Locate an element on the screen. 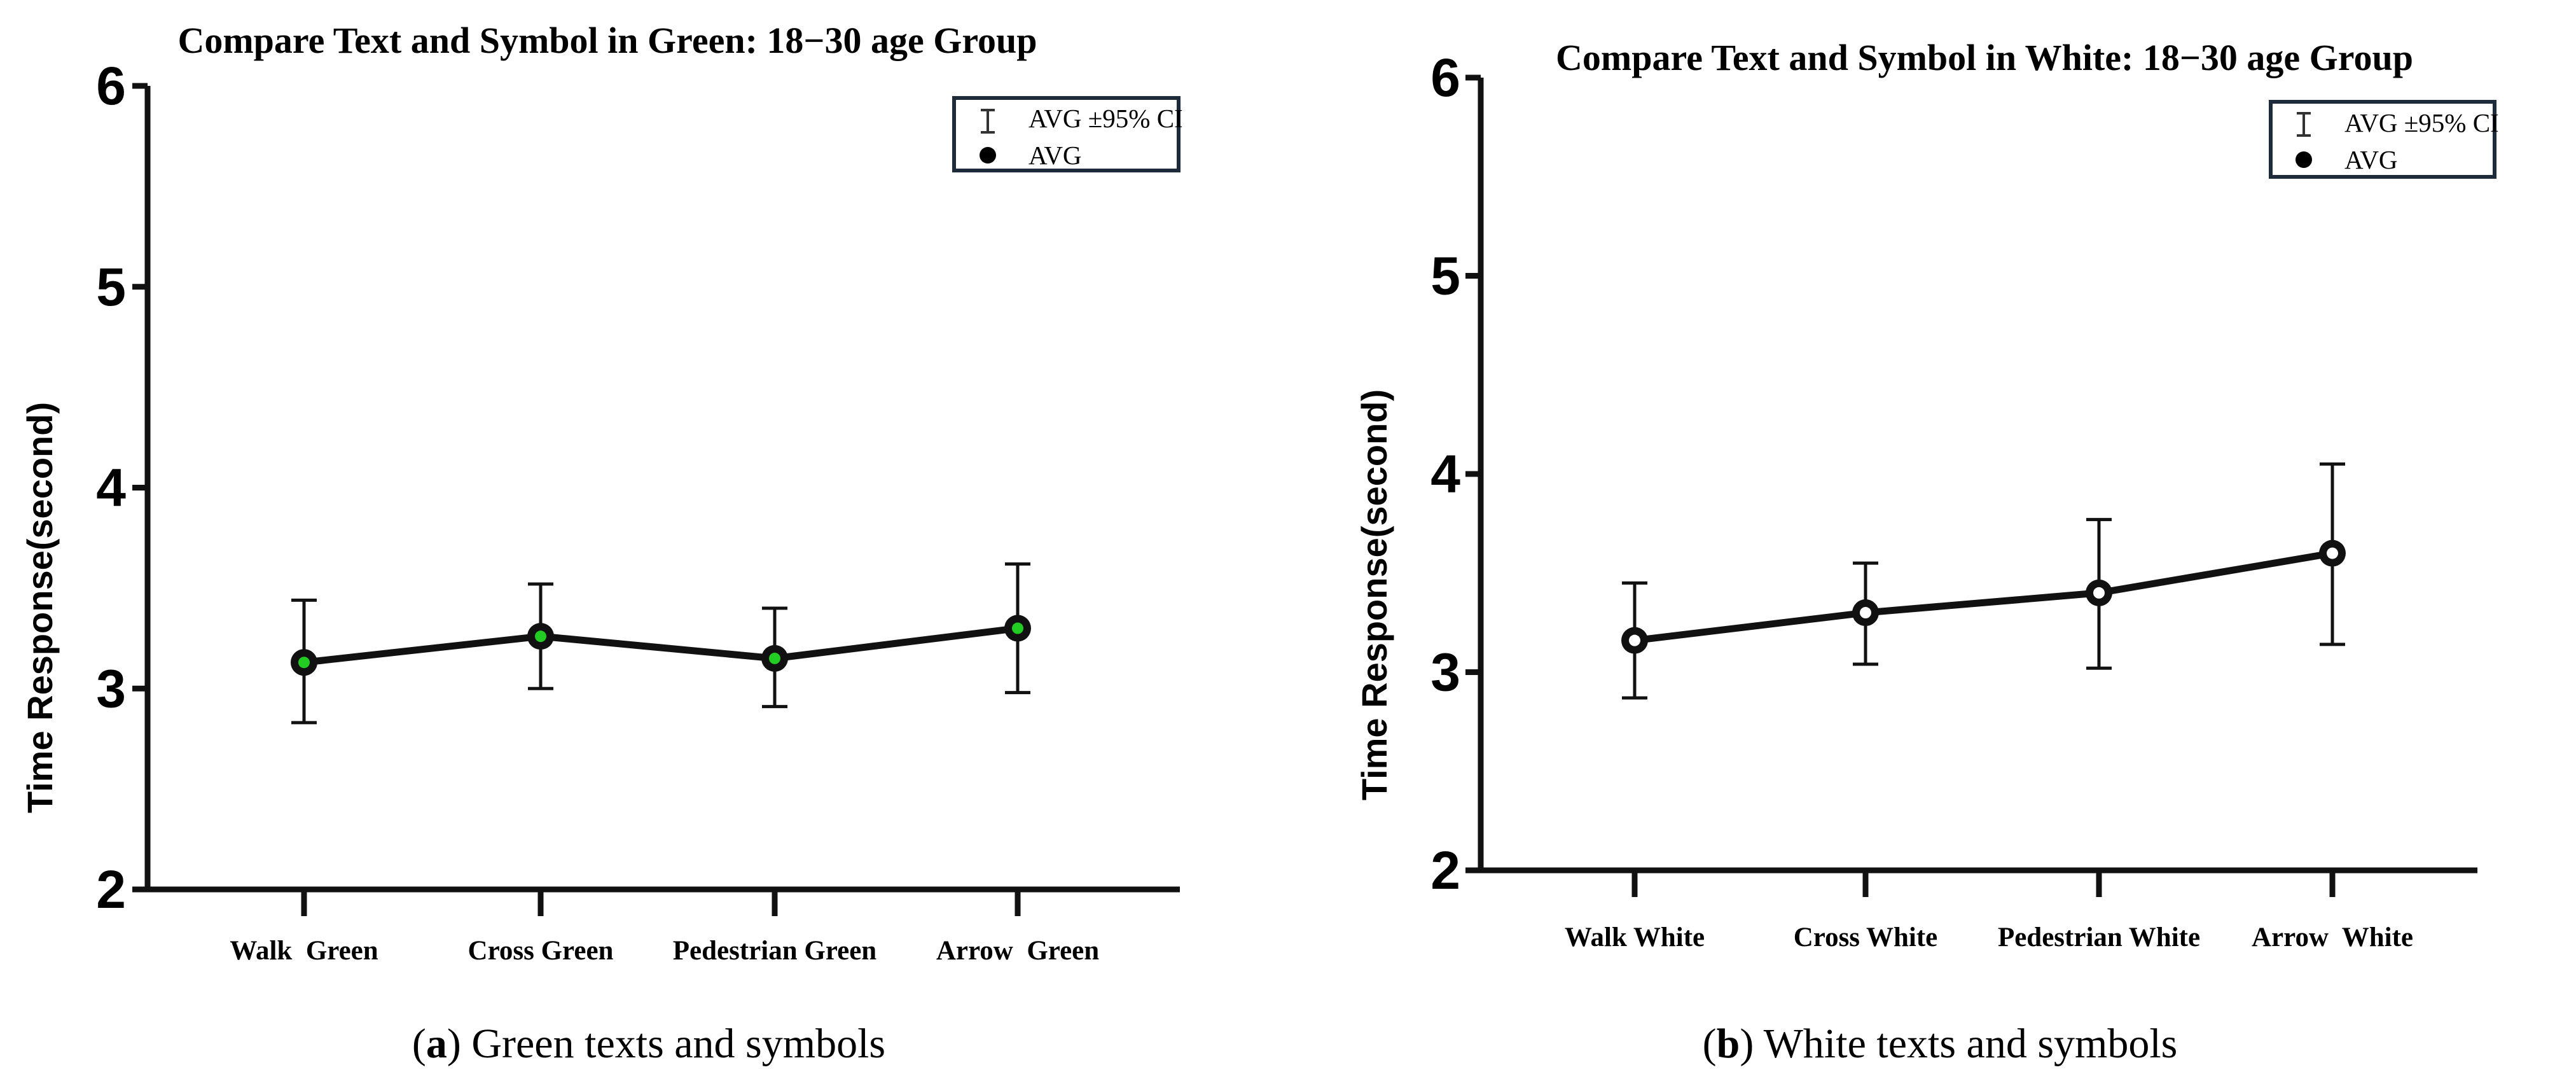  x-tick-label: Cross White is located at coordinates (1866, 937).